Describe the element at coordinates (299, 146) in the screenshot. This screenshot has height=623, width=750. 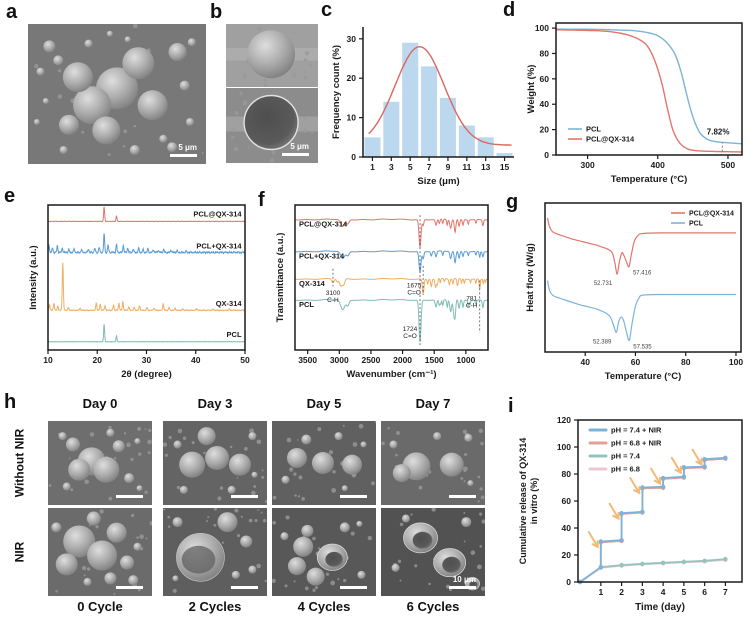
I see `scale-bar-label: 5 μm` at that location.